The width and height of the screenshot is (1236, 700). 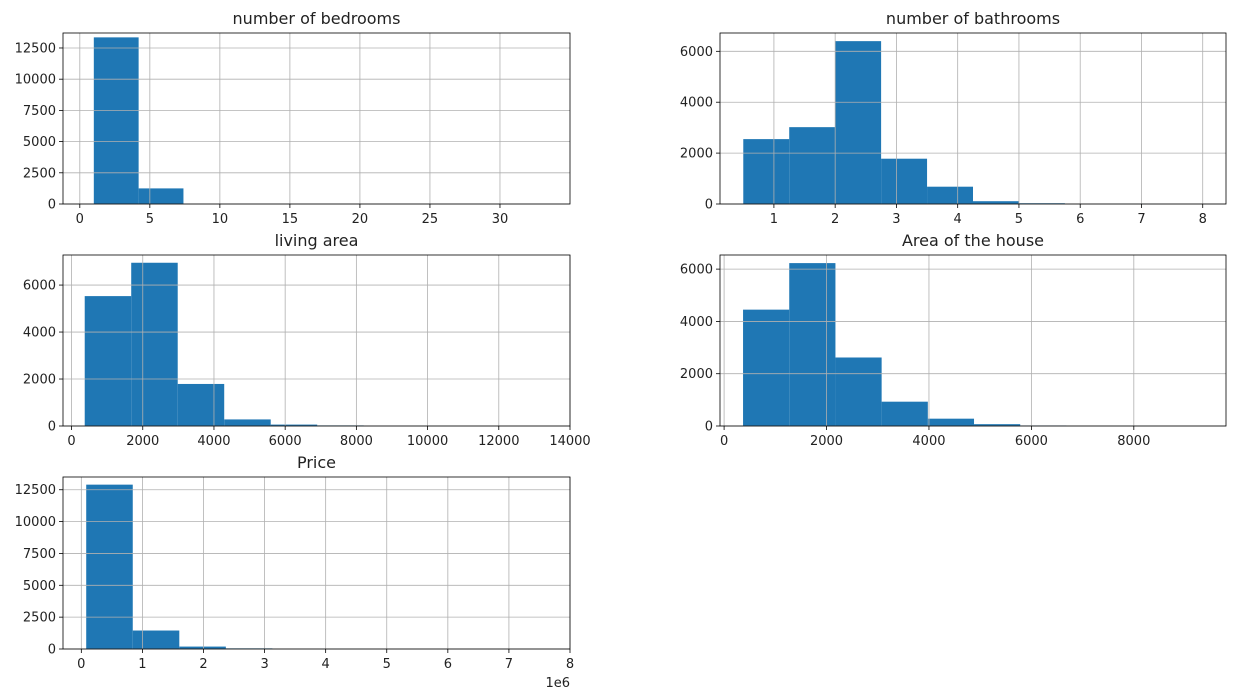 I want to click on chart-title: Price, so click(x=316, y=462).